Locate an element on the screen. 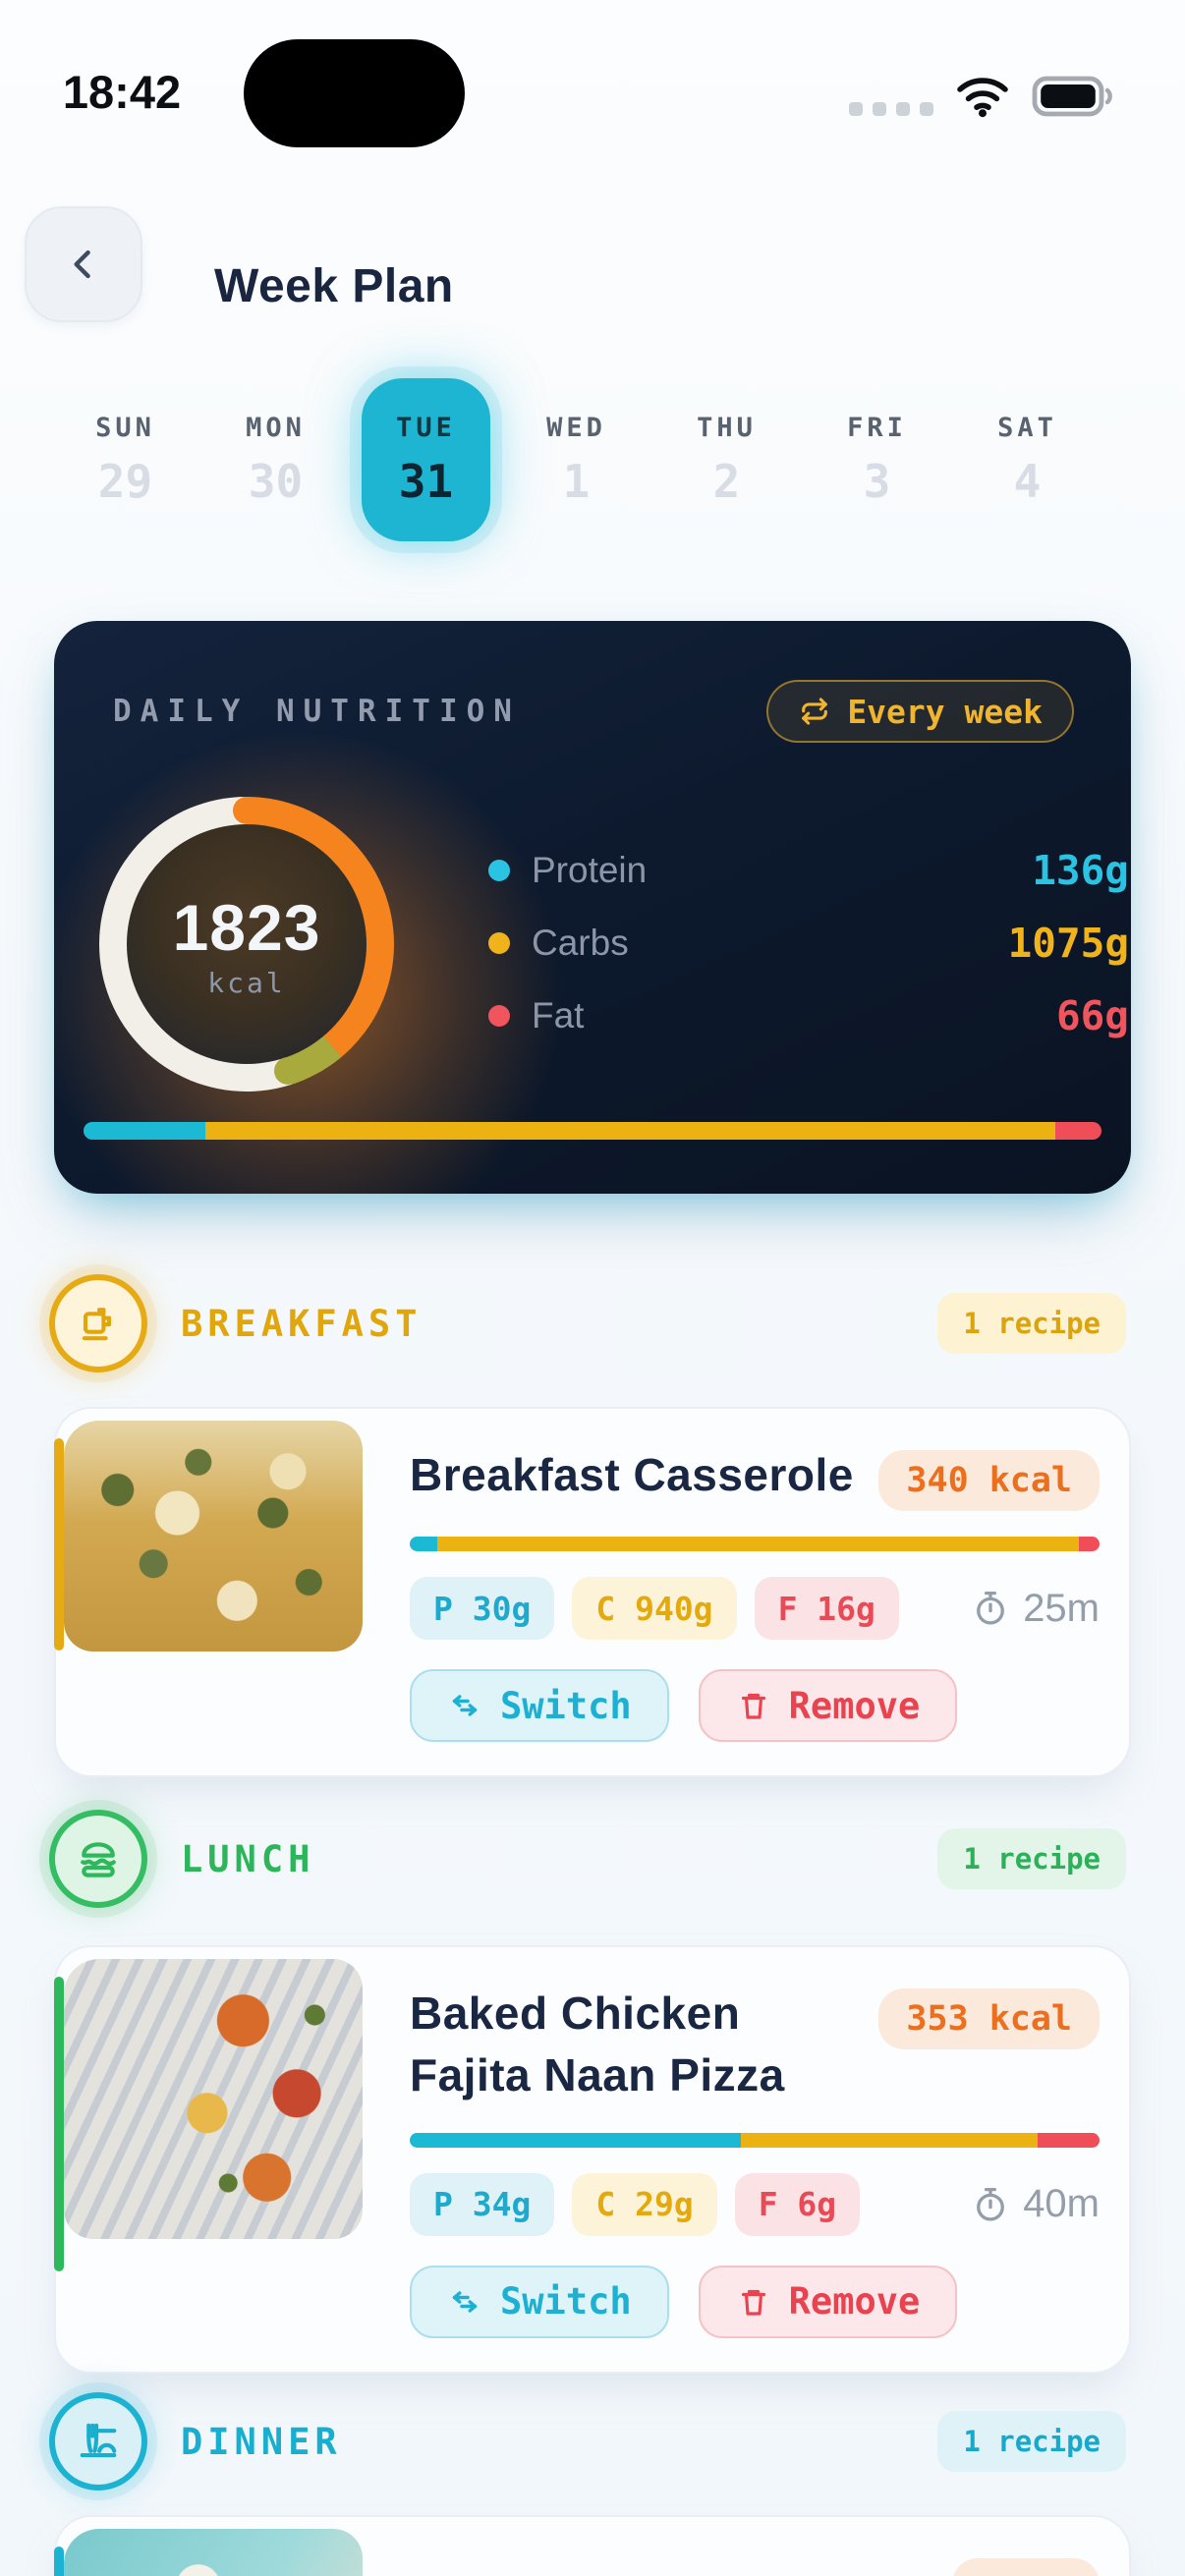 The image size is (1185, 2576). coffee-cup-icon is located at coordinates (98, 1323).